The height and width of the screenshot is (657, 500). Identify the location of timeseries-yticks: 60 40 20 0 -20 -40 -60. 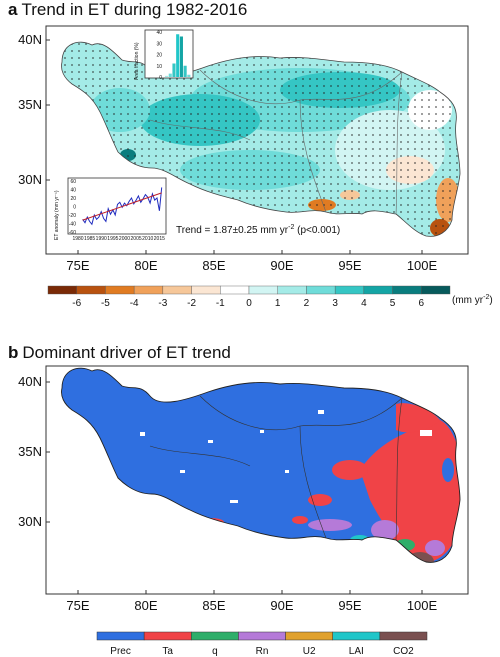
(72, 207).